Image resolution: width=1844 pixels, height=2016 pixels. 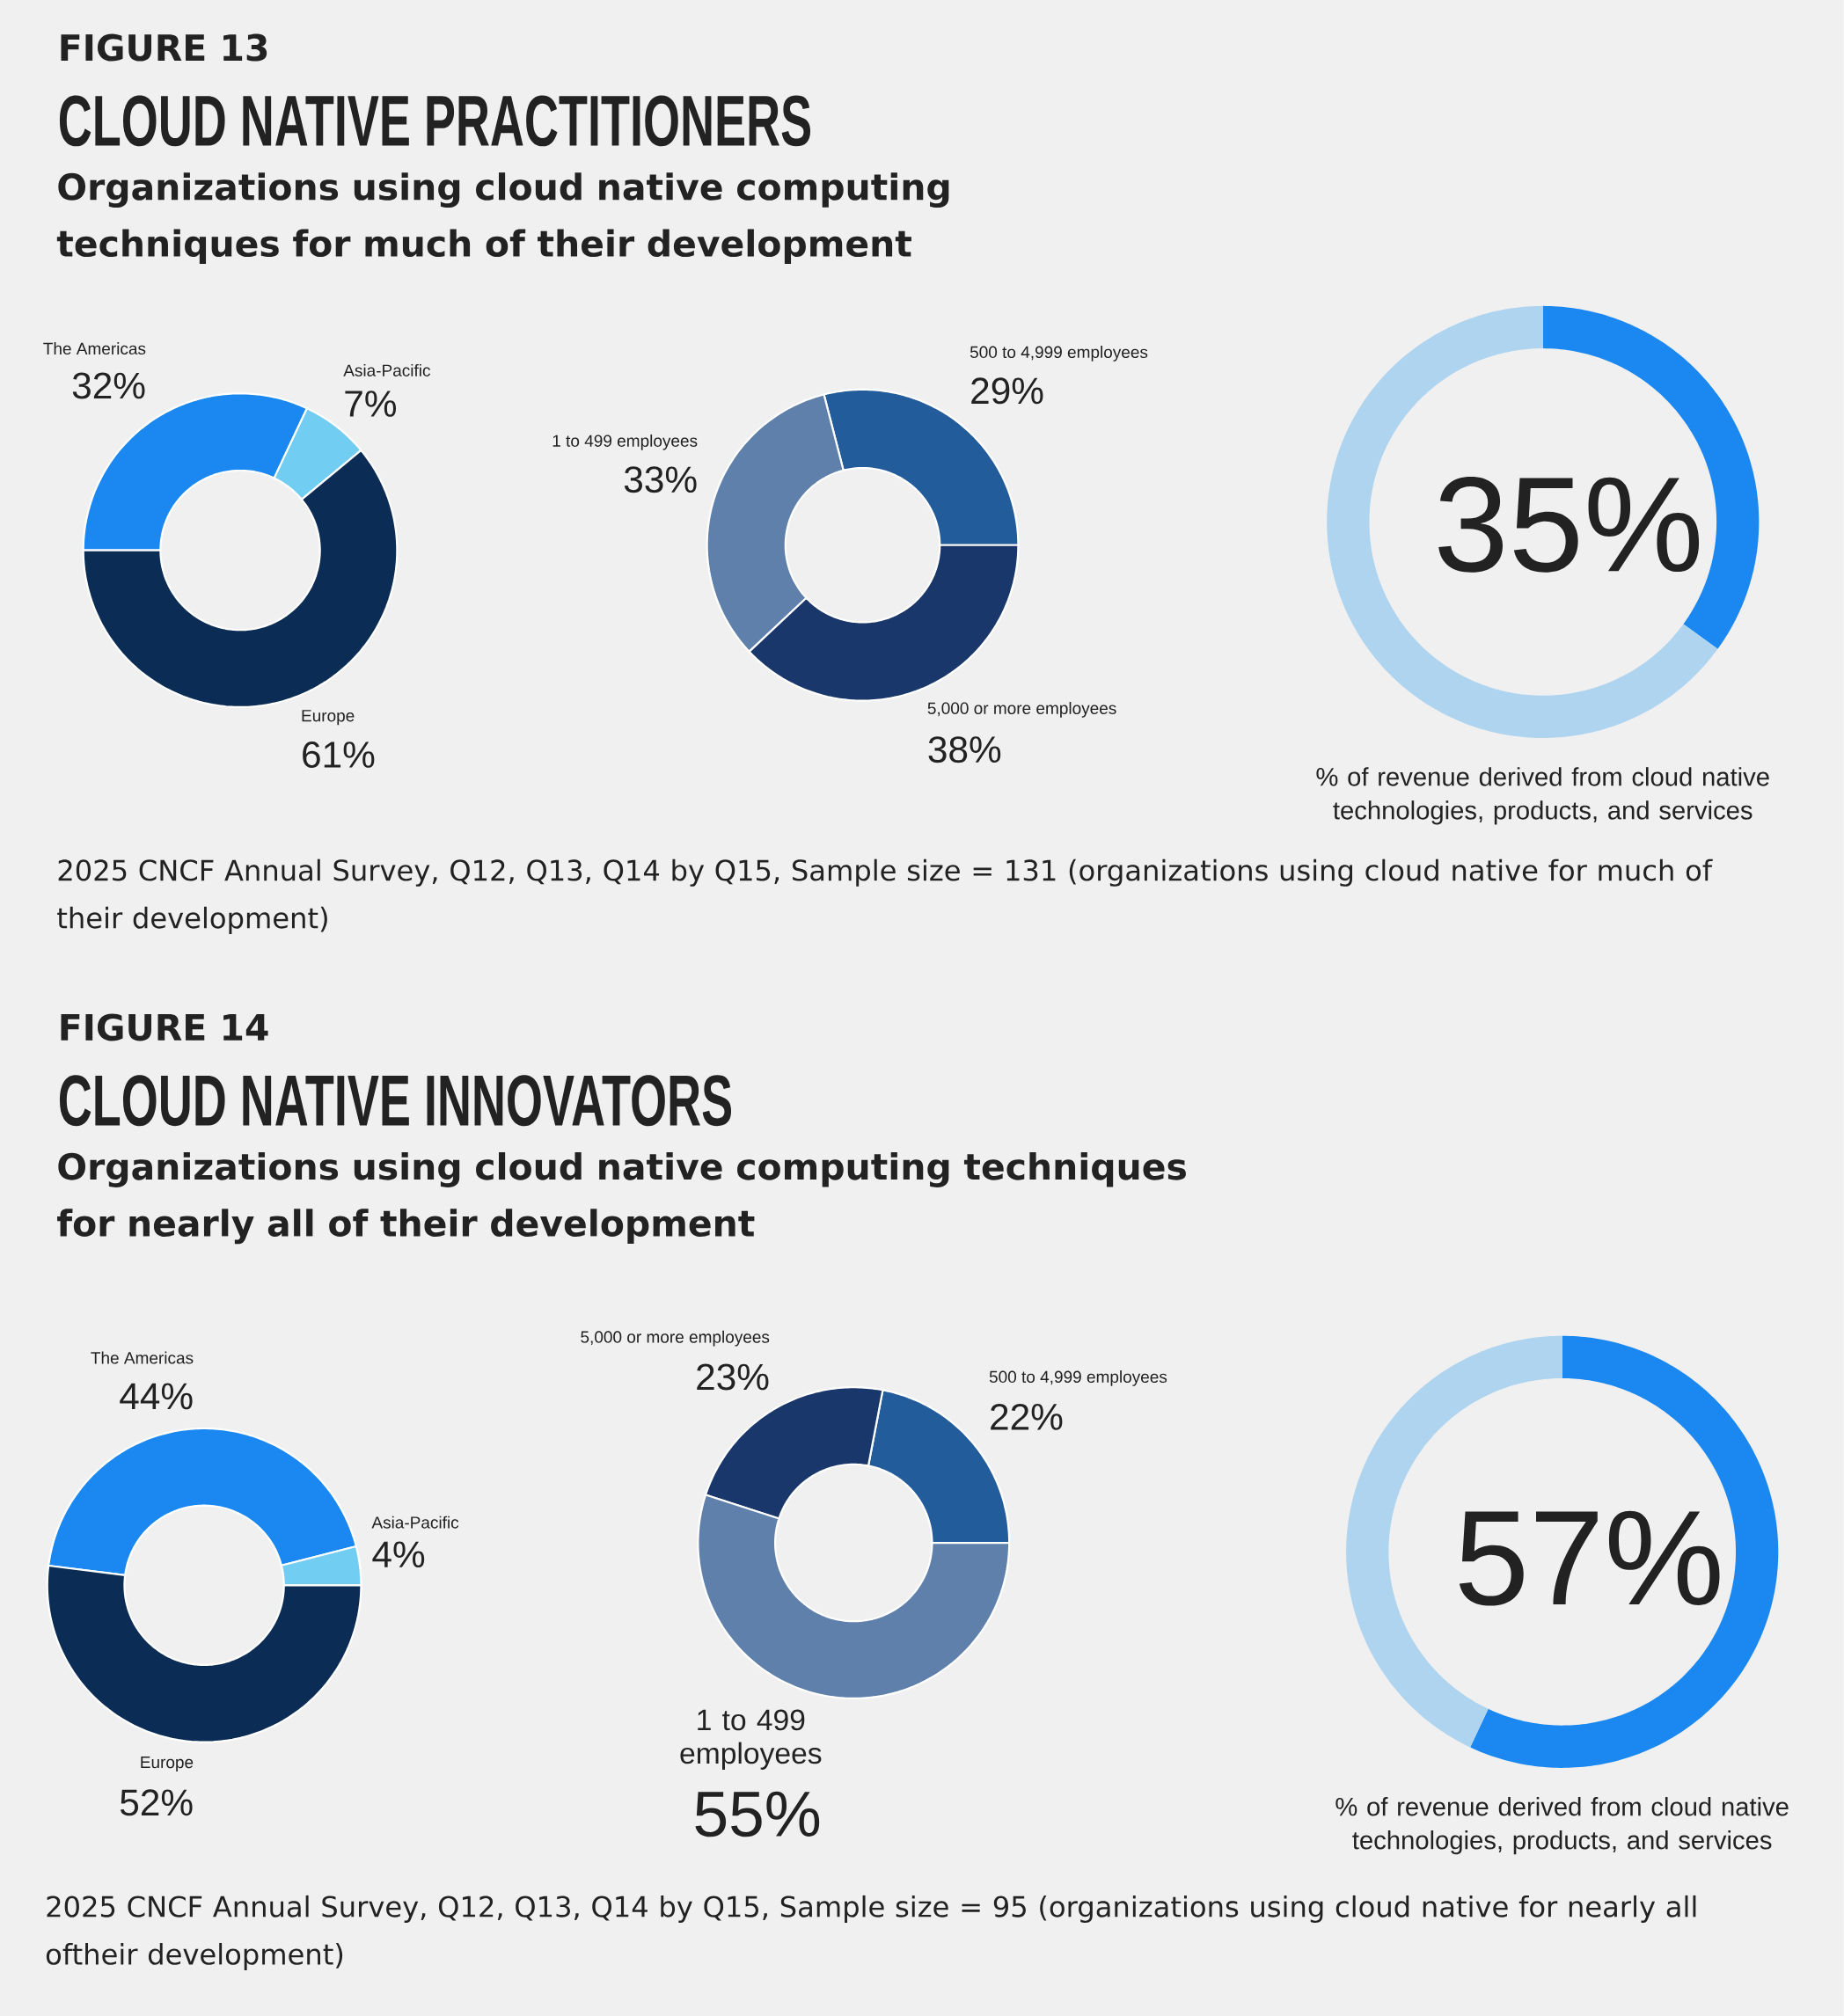 I want to click on data-label: 23%, so click(x=733, y=1377).